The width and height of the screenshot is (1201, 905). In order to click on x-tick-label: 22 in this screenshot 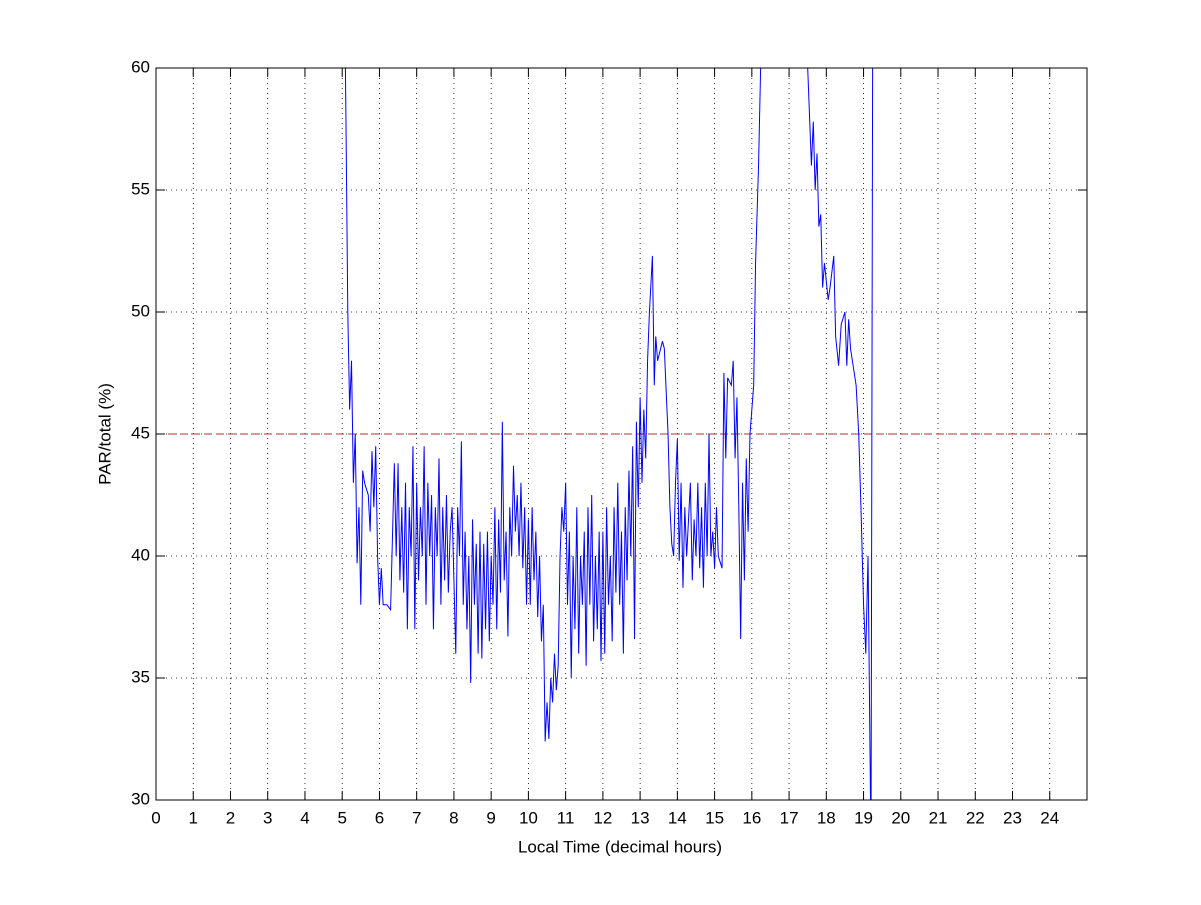, I will do `click(975, 817)`.